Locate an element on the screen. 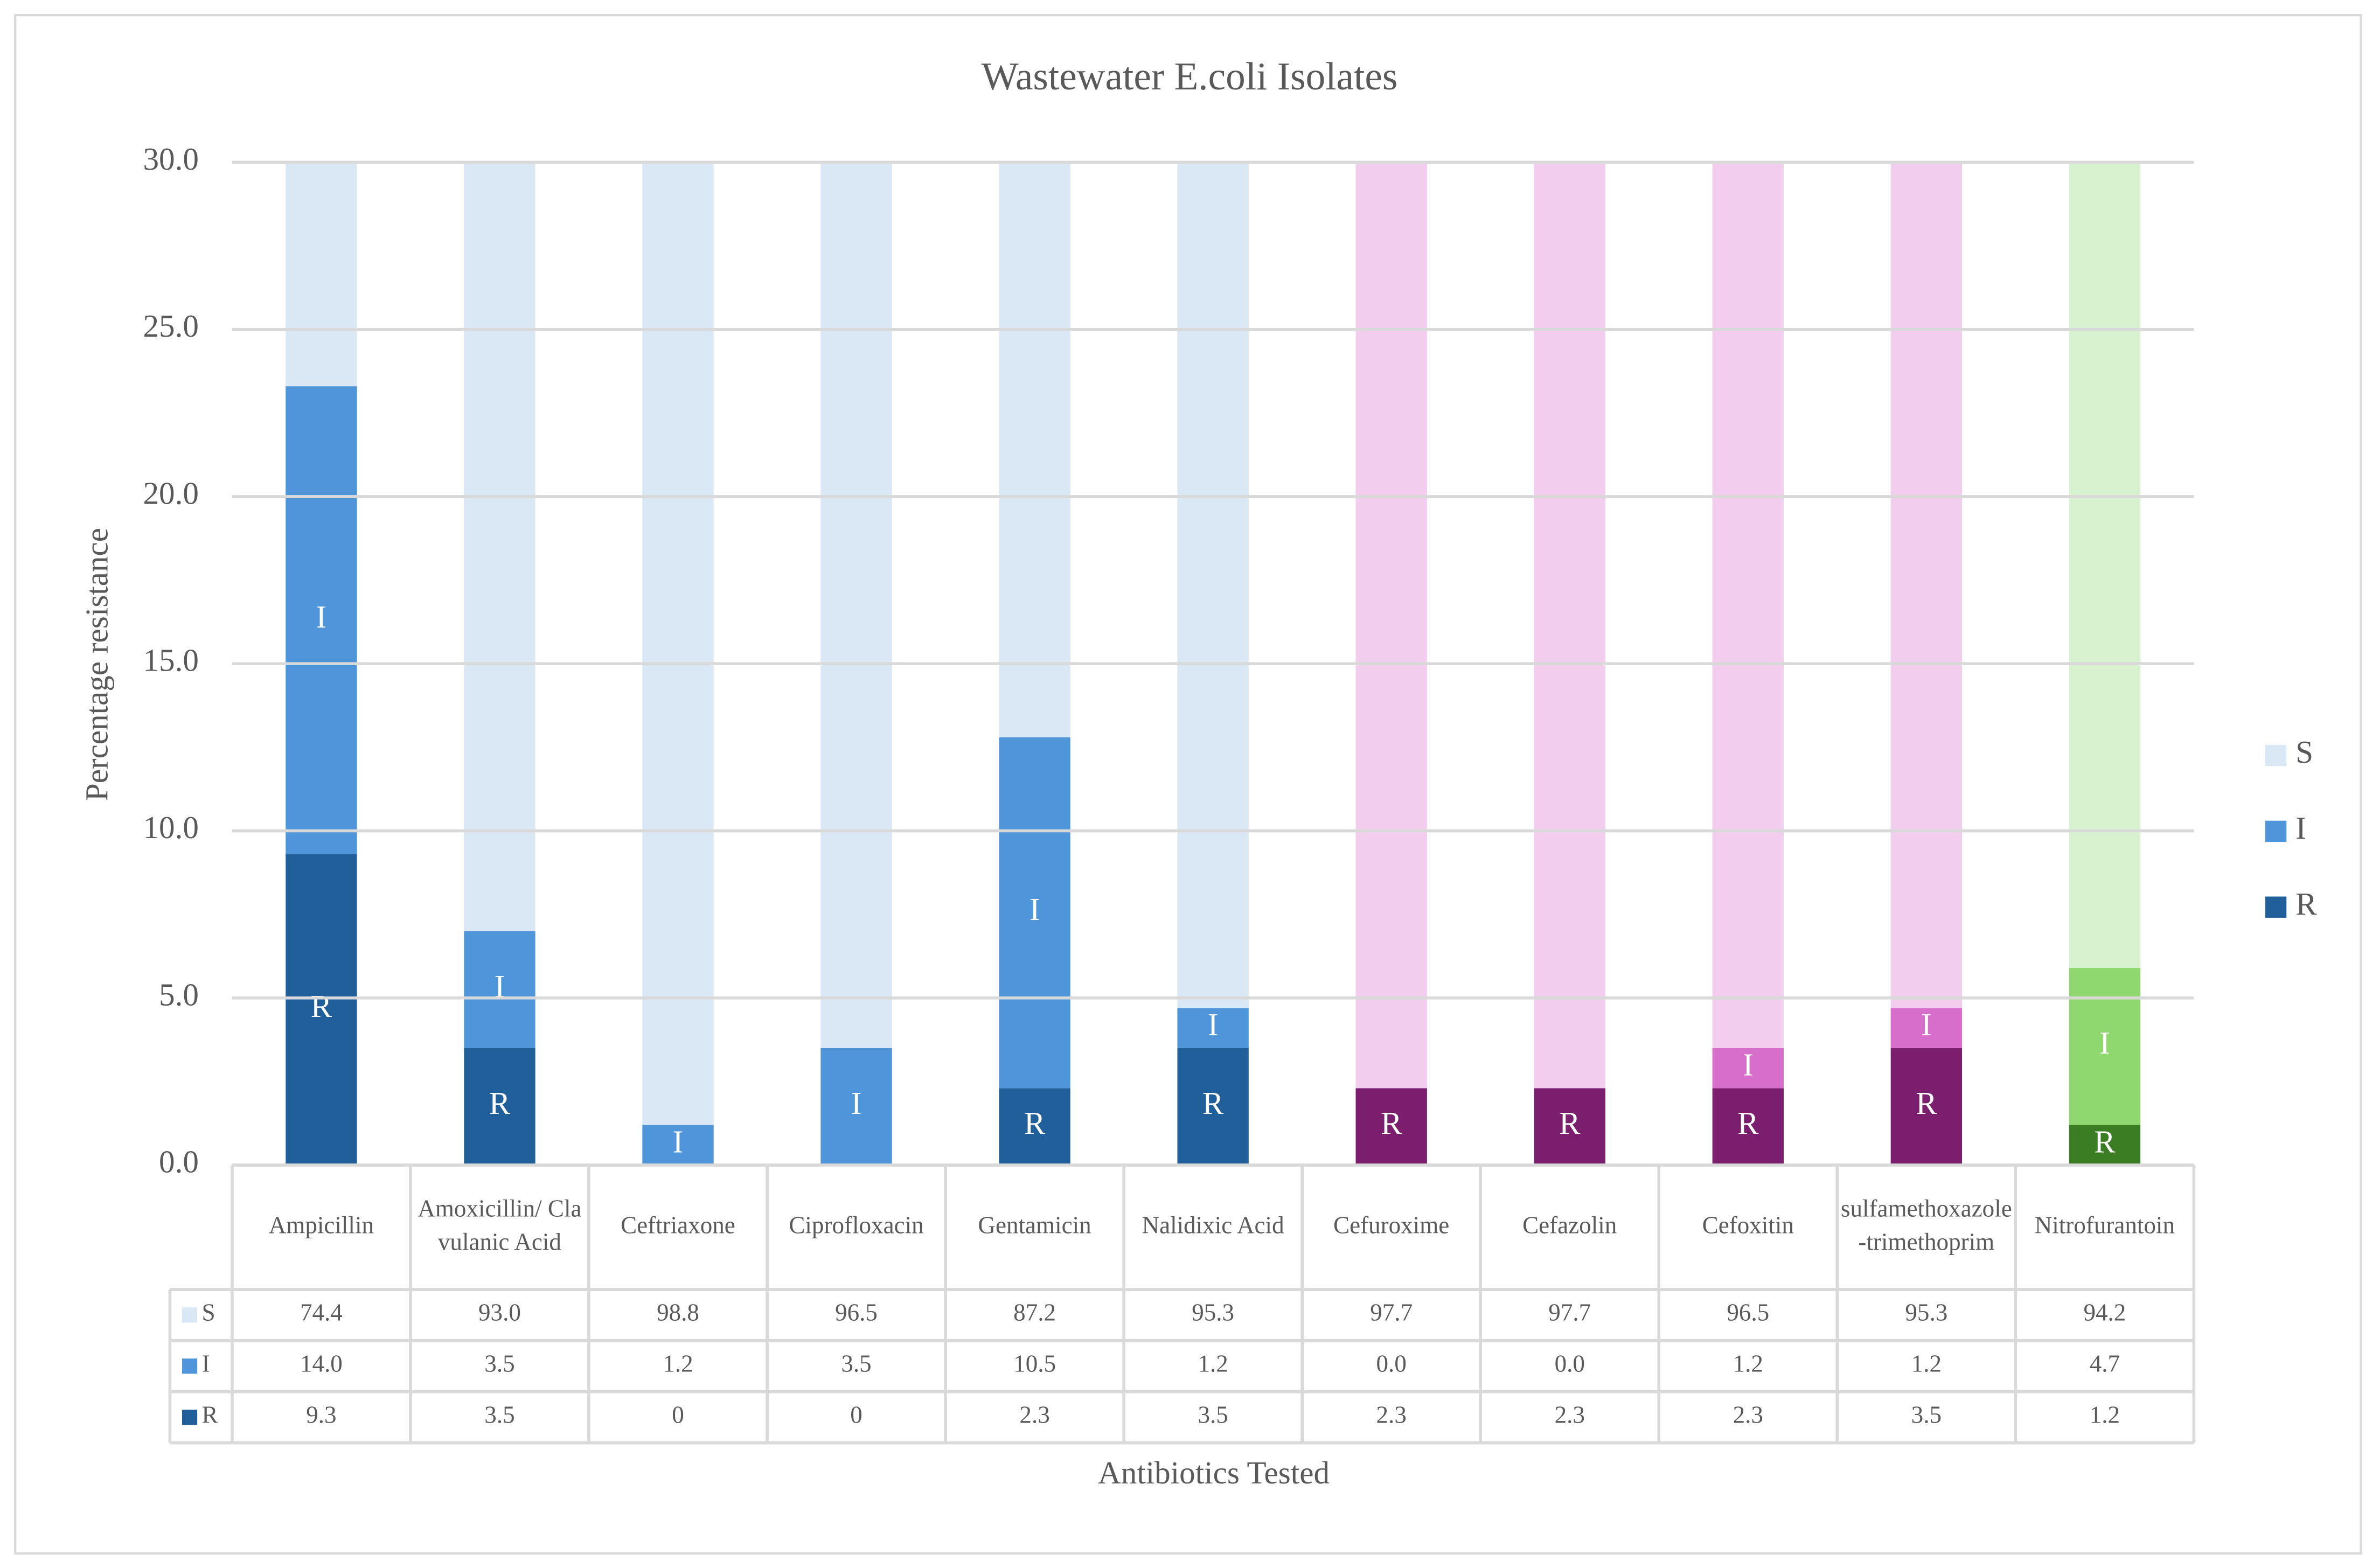 This screenshot has width=2379, height=1568. table-header-cell: Nalidixic Acid is located at coordinates (1213, 1227).